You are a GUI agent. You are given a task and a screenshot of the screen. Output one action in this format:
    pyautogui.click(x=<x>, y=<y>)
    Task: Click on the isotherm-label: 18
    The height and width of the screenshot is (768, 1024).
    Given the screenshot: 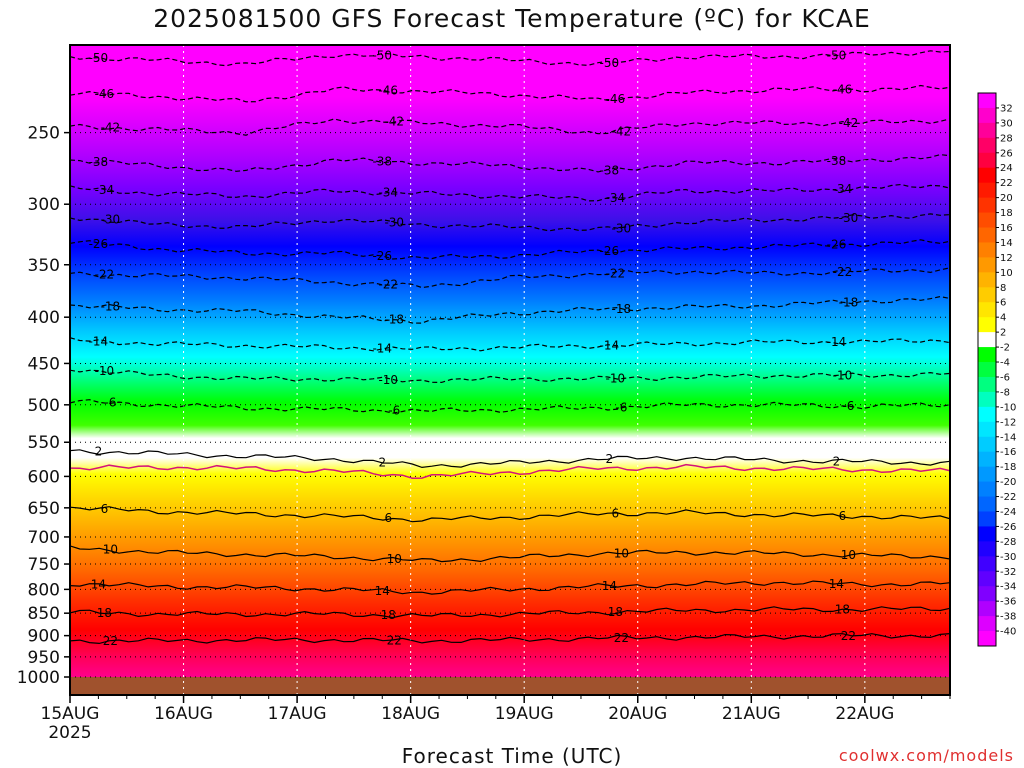 What is the action you would take?
    pyautogui.click(x=615, y=612)
    